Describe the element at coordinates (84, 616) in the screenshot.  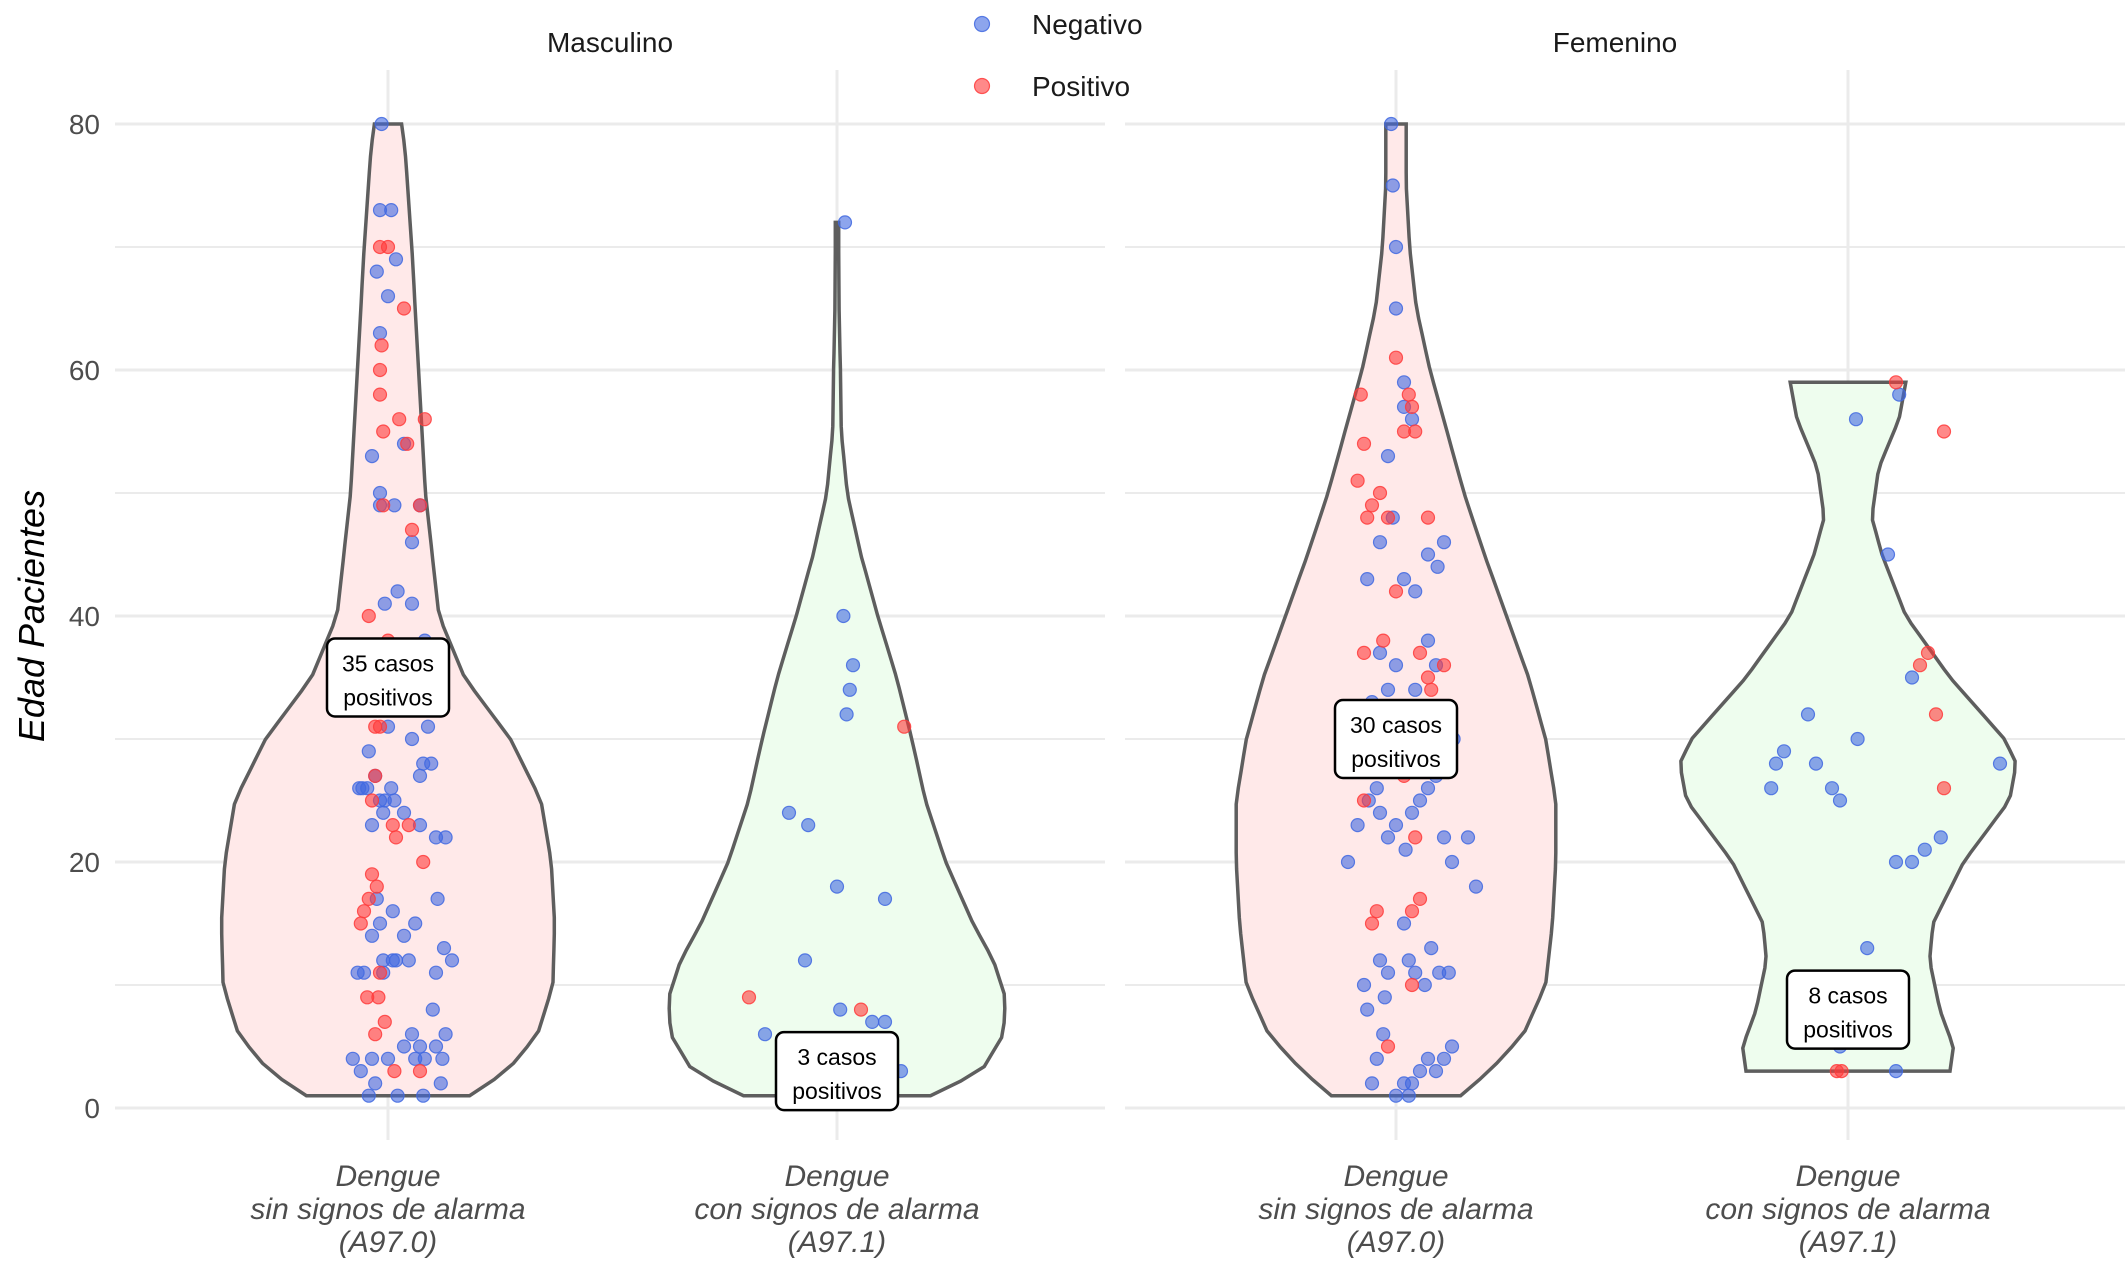
I see `y-tick-label: 40` at that location.